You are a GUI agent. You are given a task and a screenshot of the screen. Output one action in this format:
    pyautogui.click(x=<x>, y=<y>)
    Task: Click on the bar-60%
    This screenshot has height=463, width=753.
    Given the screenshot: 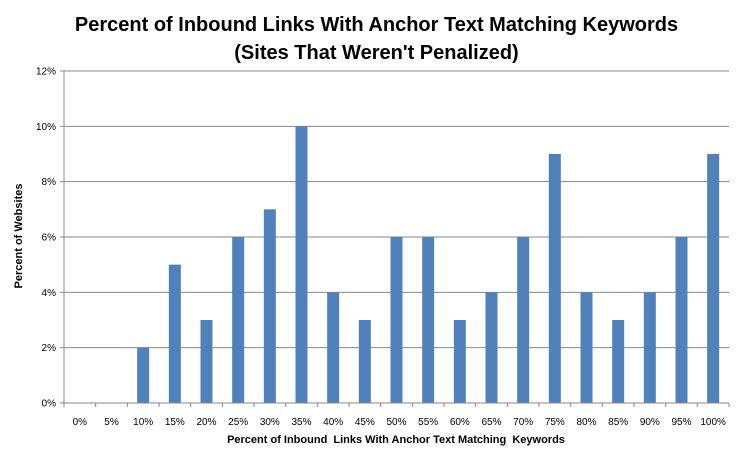 What is the action you would take?
    pyautogui.click(x=459, y=361)
    